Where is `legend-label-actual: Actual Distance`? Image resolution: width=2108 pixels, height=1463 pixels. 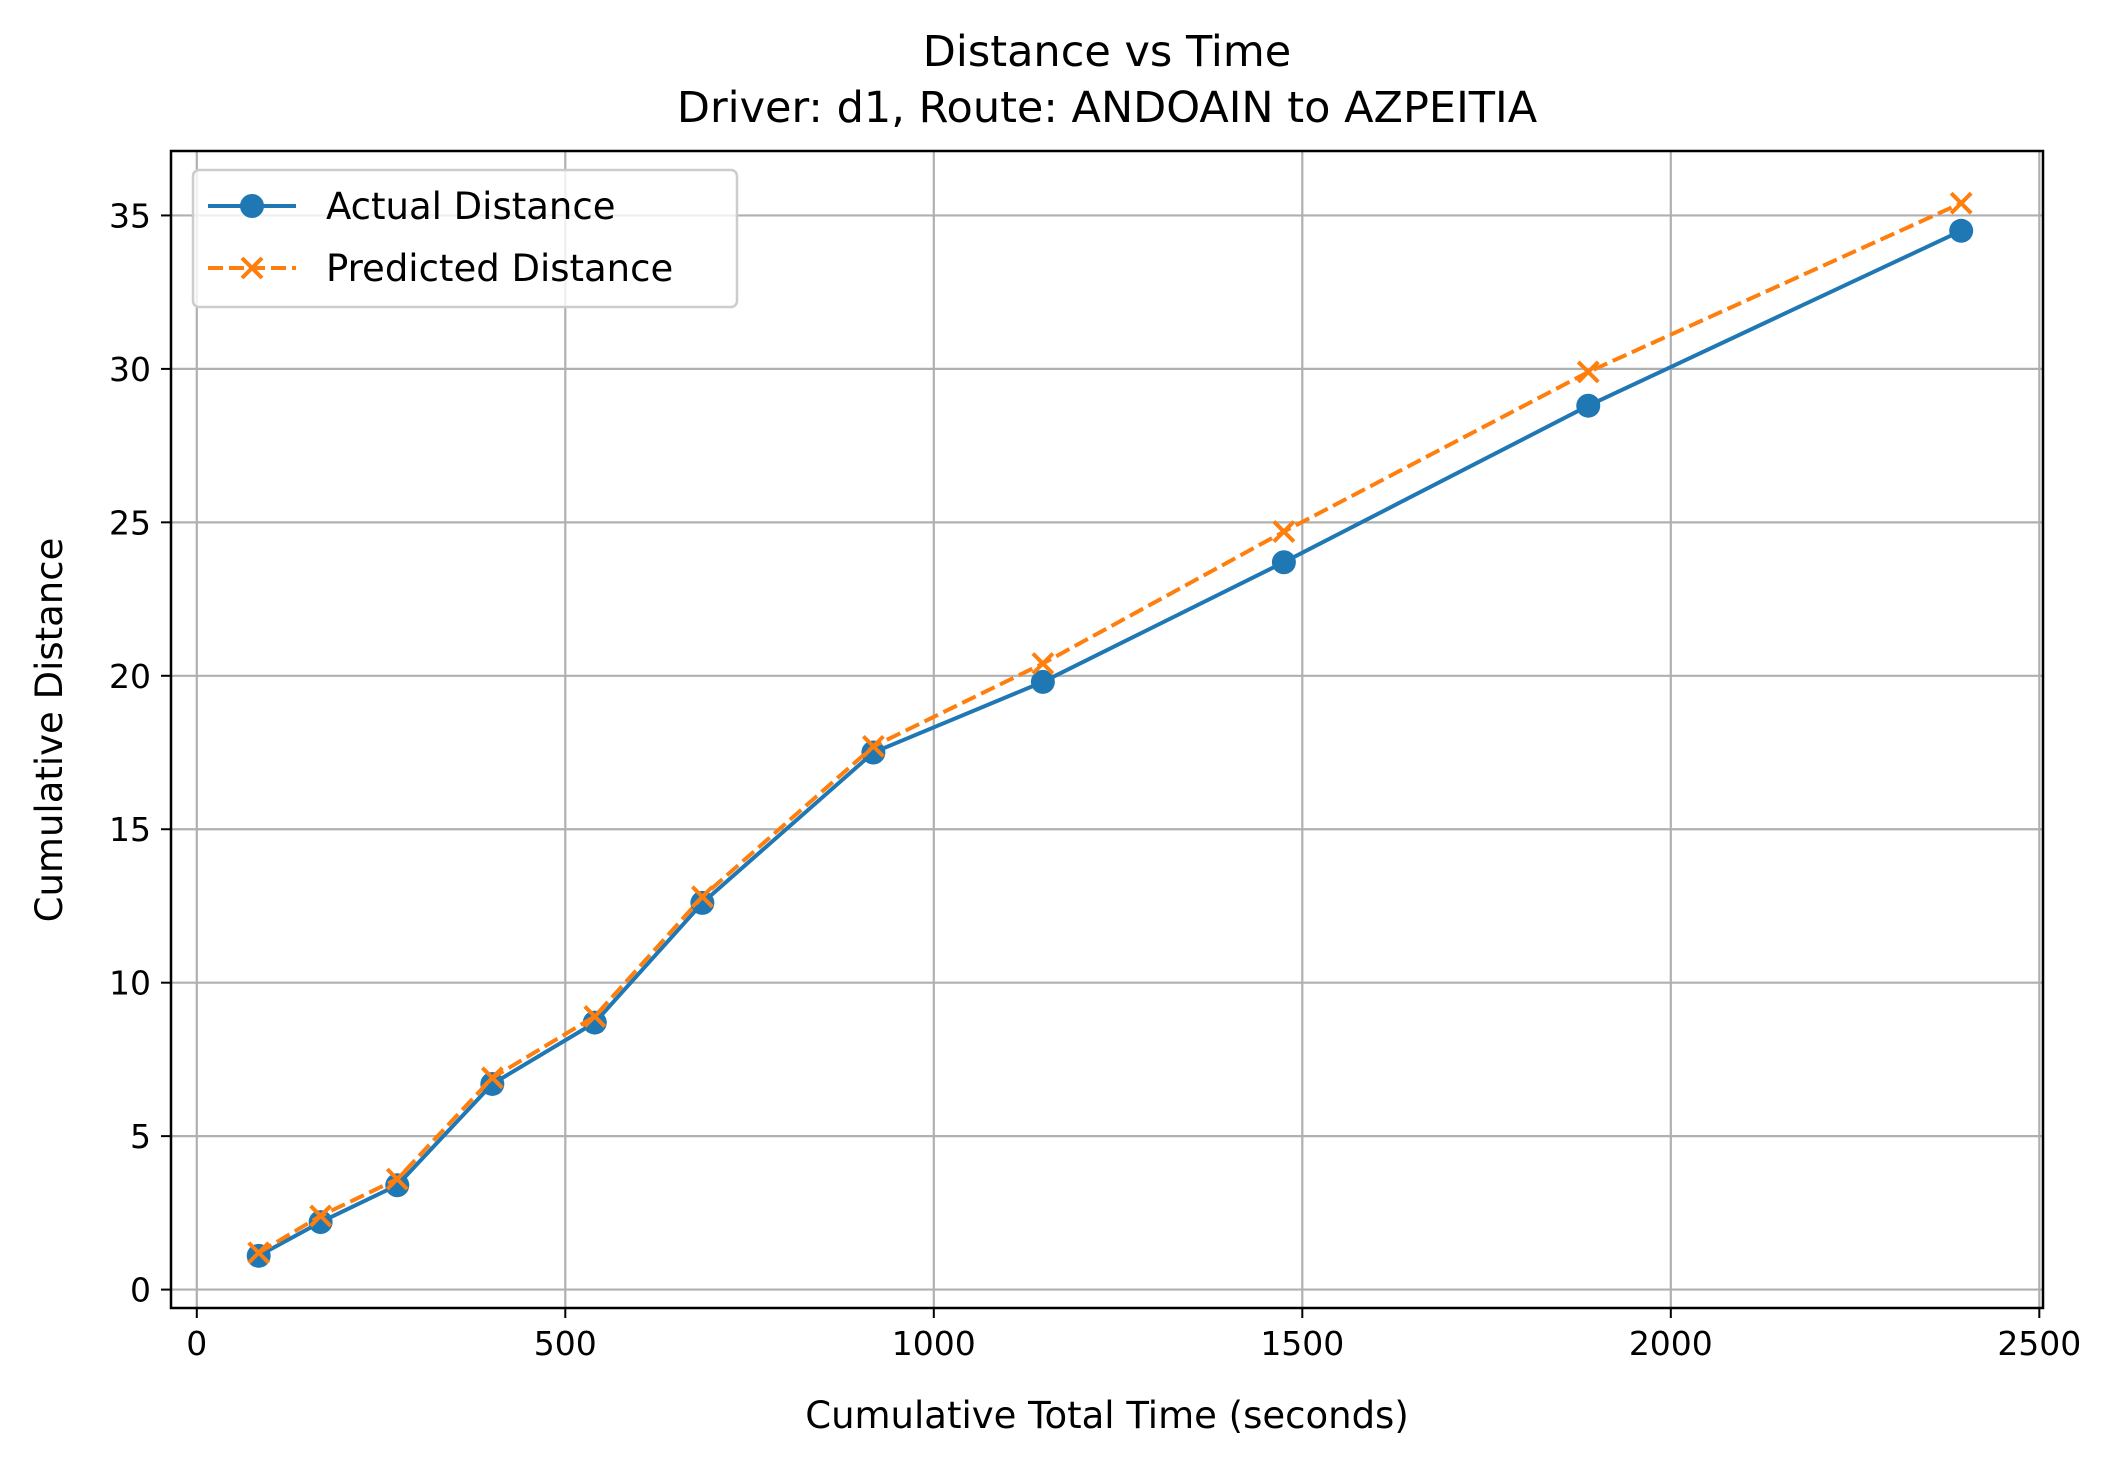
legend-label-actual: Actual Distance is located at coordinates (470, 206).